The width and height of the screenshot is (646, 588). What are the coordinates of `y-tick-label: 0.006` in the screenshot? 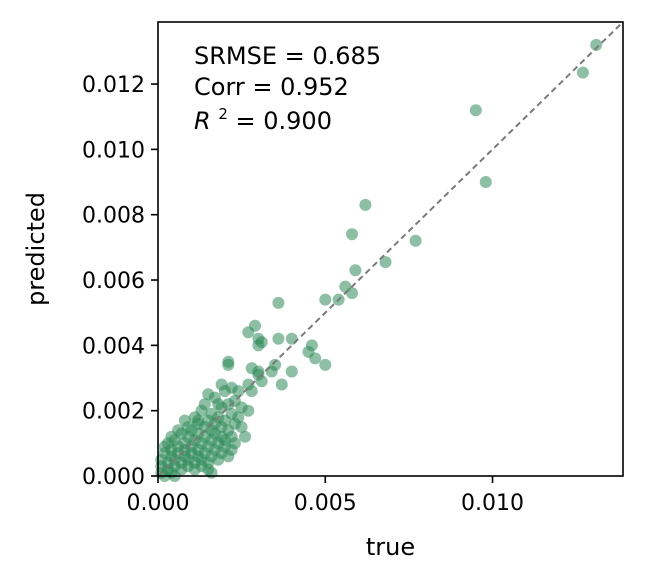 It's located at (113, 281).